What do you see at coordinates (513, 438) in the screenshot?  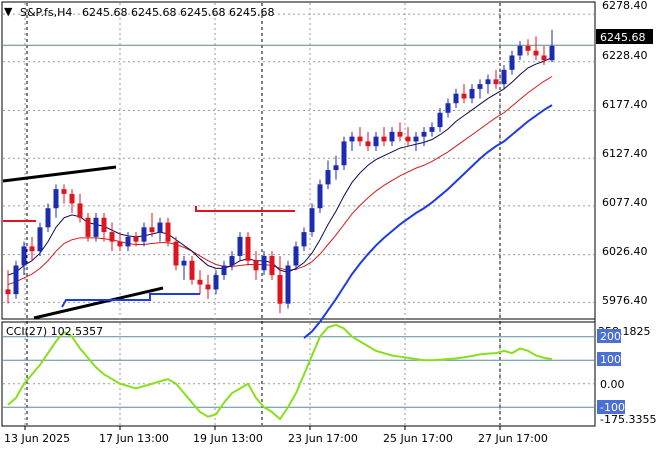 I see `time-label: 27 Jun 17:00` at bounding box center [513, 438].